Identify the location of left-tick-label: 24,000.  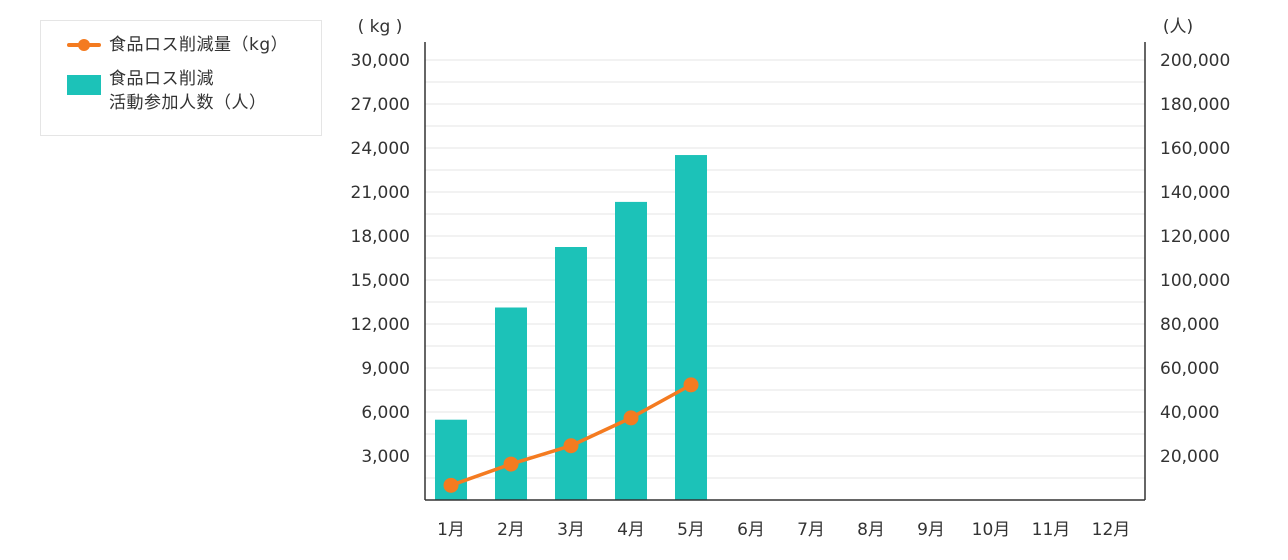
(380, 149).